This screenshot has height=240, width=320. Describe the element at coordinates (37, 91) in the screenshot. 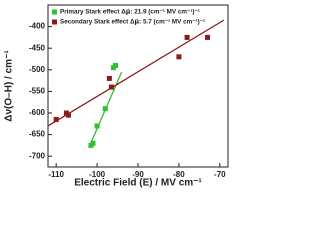

I see `y-tick-label: -550` at that location.